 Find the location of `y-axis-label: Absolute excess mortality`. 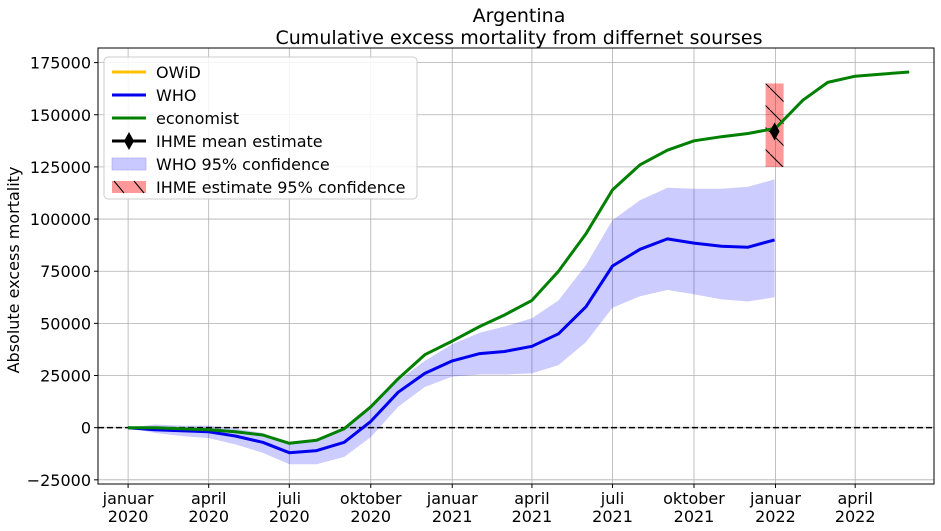

y-axis-label: Absolute excess mortality is located at coordinates (13, 270).